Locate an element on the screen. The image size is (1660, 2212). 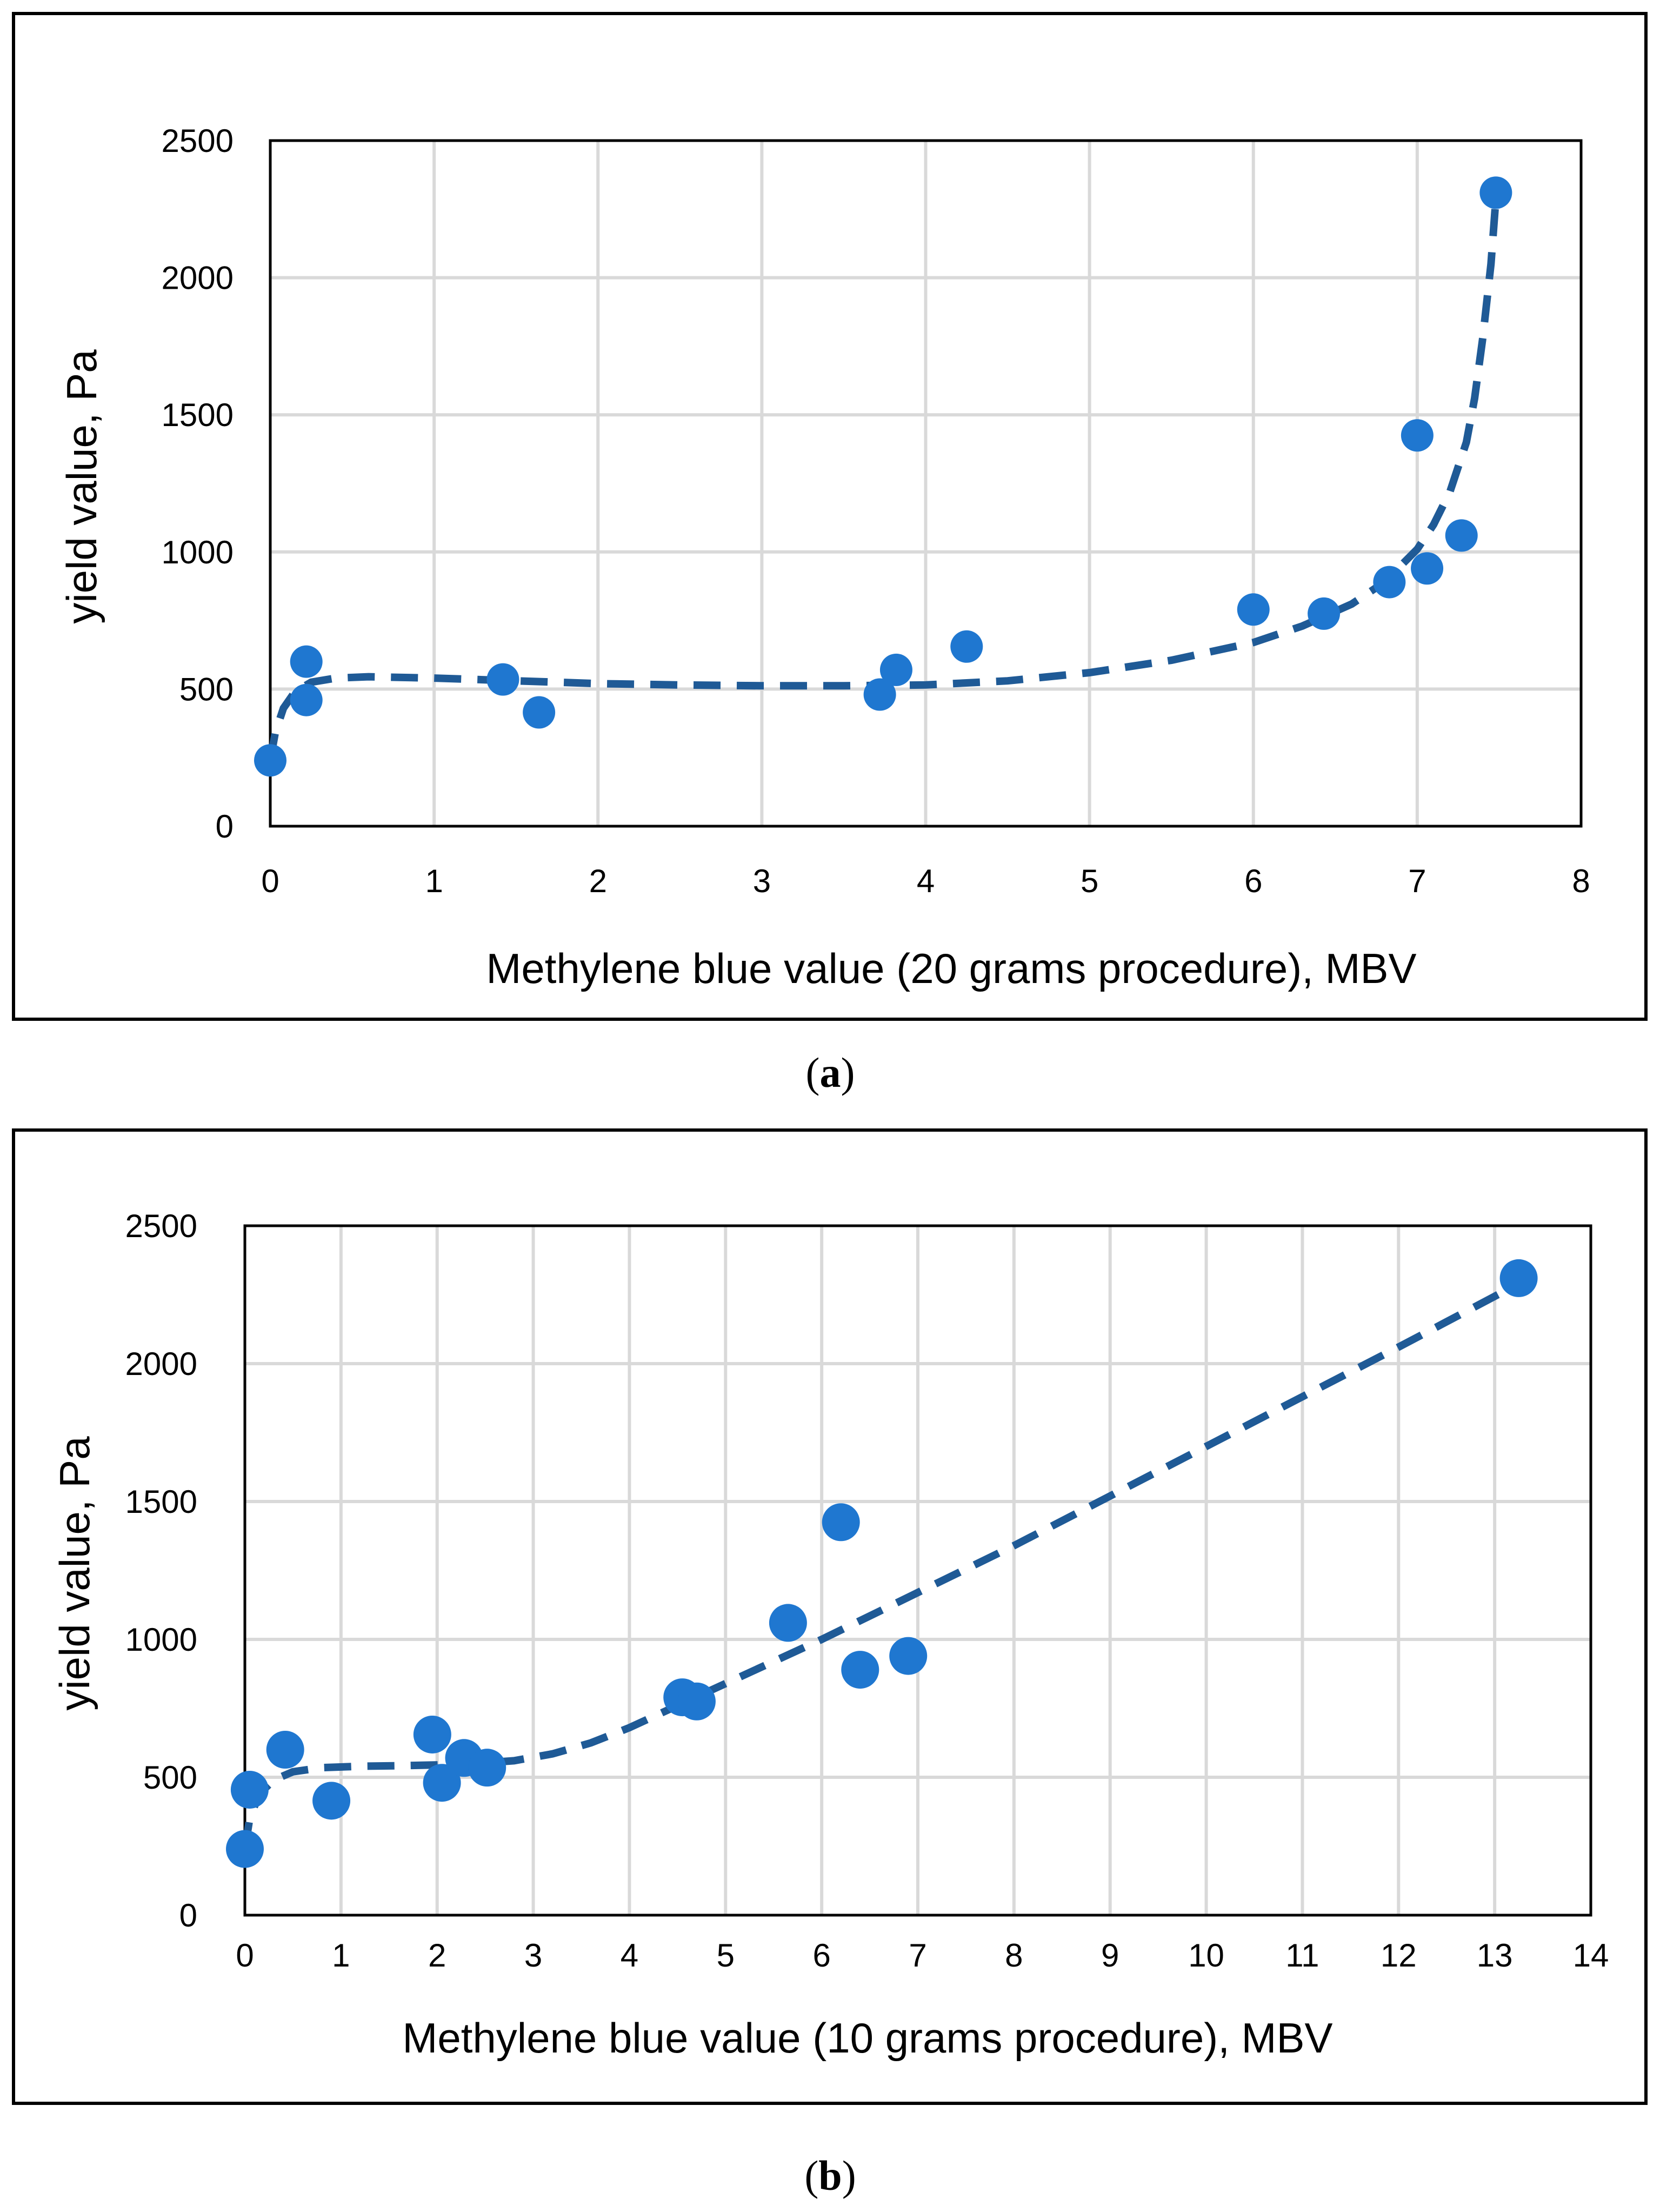
x-axis-ticks-a: 0 1 2 3 4 5 6 7 8 is located at coordinates (926, 881).